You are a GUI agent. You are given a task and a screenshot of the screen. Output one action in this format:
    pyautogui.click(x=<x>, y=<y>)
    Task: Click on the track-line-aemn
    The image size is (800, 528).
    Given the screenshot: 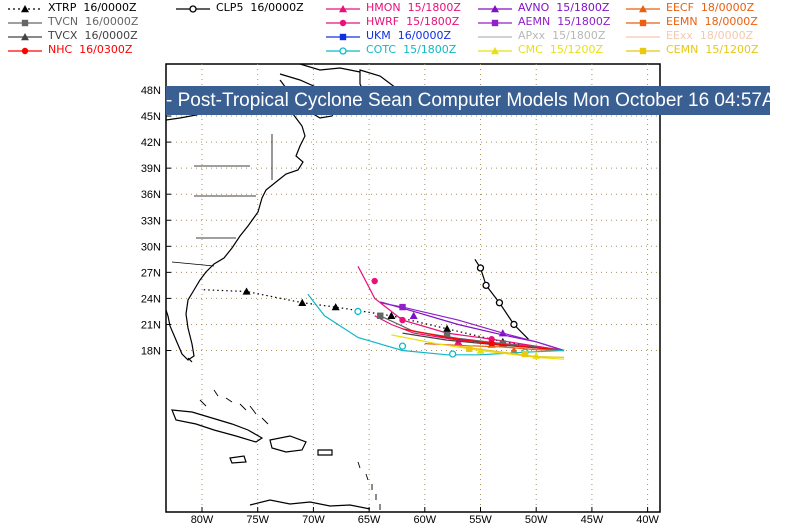 What is the action you would take?
    pyautogui.click(x=472, y=327)
    